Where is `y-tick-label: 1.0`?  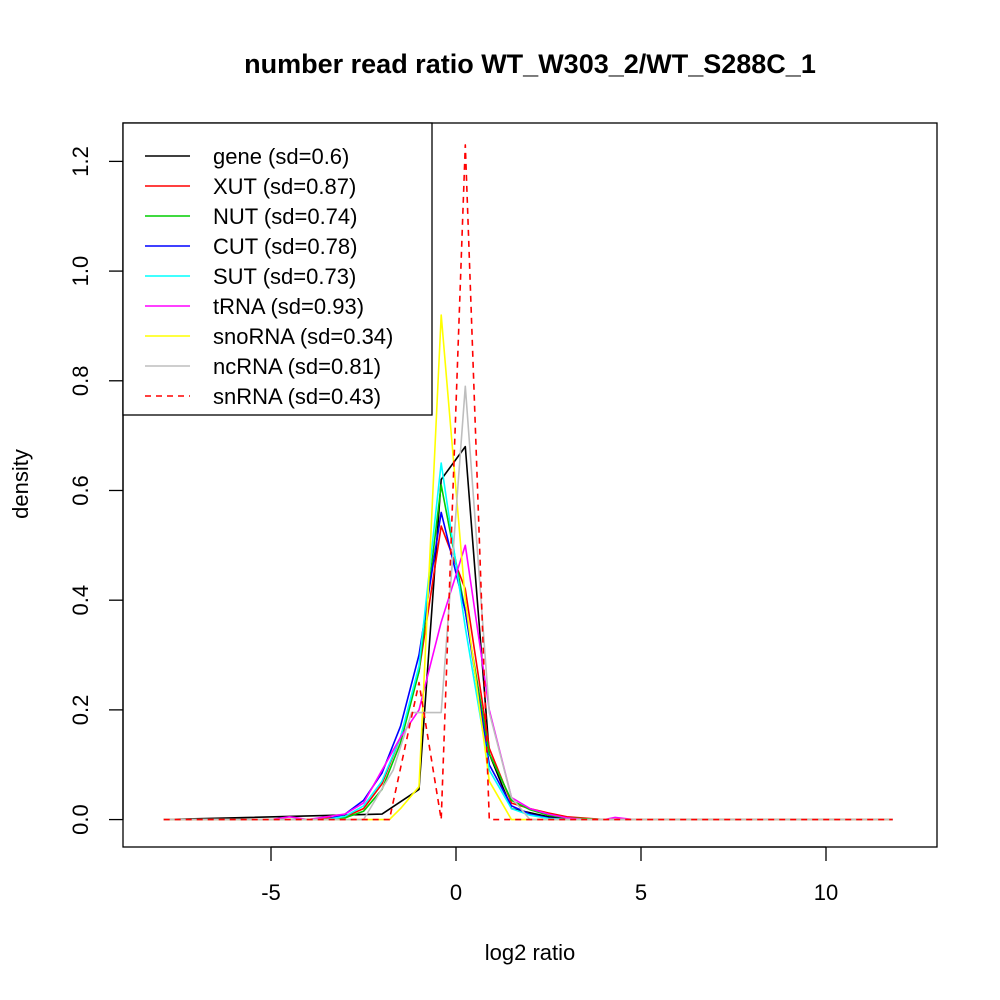
y-tick-label: 1.0 is located at coordinates (80, 271).